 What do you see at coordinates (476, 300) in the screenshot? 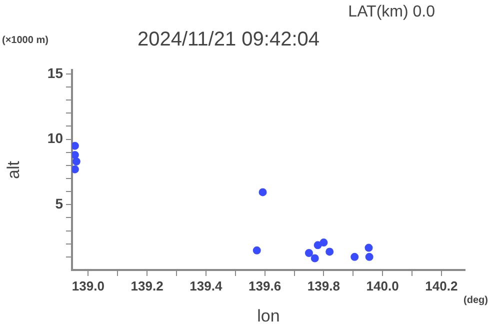
I see `text: (deg)` at bounding box center [476, 300].